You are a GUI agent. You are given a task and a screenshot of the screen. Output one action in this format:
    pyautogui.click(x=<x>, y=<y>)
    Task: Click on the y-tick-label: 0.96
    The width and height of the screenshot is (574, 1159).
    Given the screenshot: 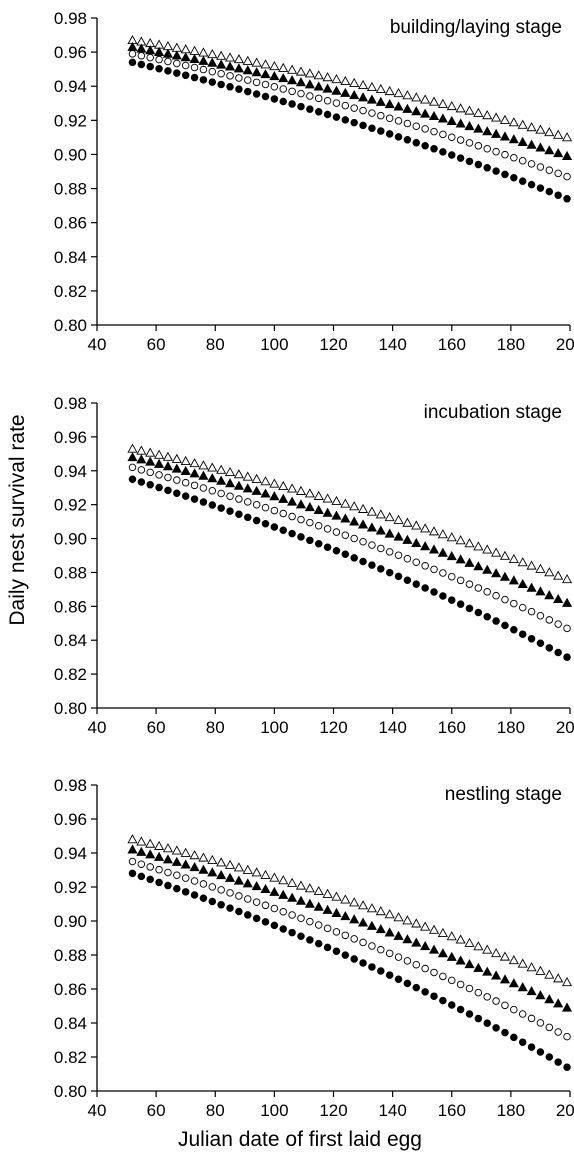 What is the action you would take?
    pyautogui.click(x=70, y=819)
    